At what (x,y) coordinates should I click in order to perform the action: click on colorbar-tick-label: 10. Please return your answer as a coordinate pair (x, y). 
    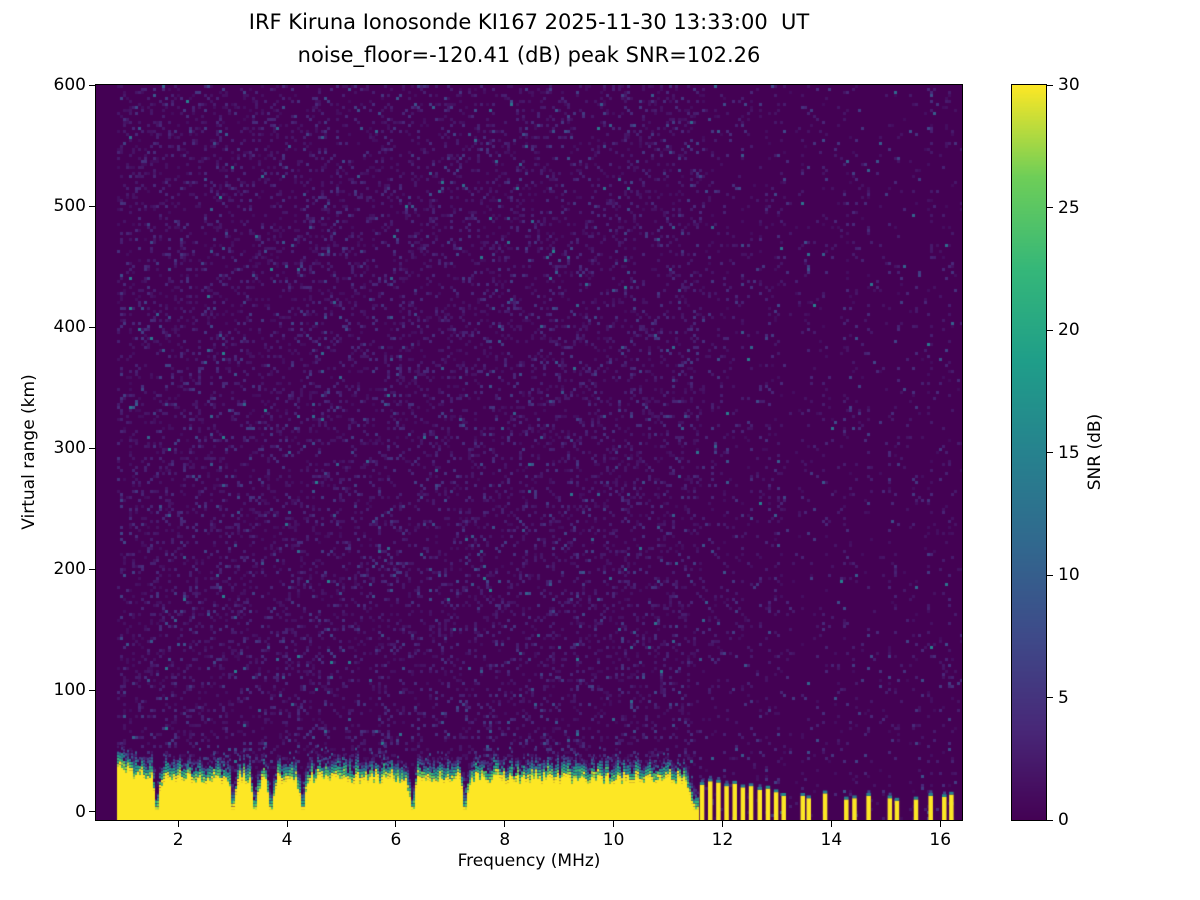
    Looking at the image, I should click on (1069, 575).